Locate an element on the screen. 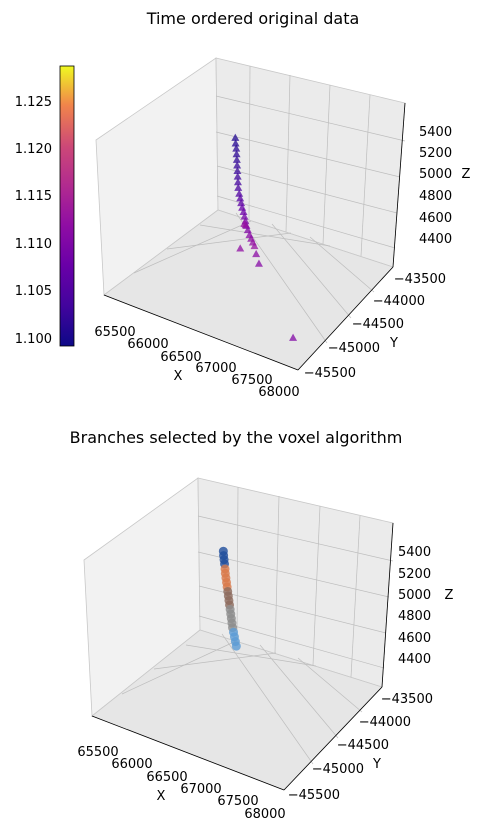 This screenshot has width=479, height=823. chart-title: Time ordered original data is located at coordinates (253, 18).